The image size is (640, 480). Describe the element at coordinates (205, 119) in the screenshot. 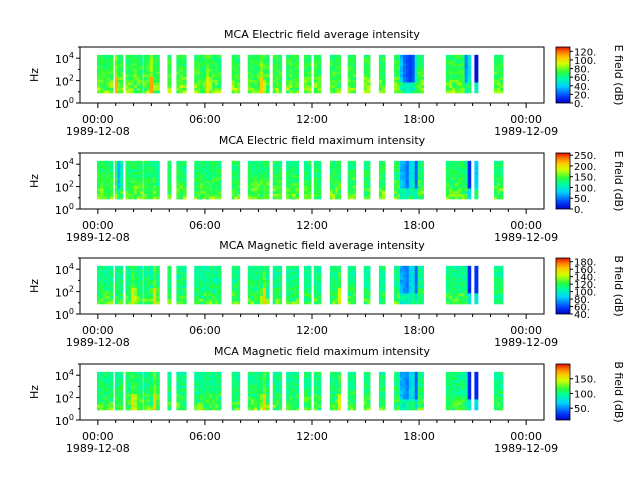

I see `x-tick-label: 06:00` at that location.